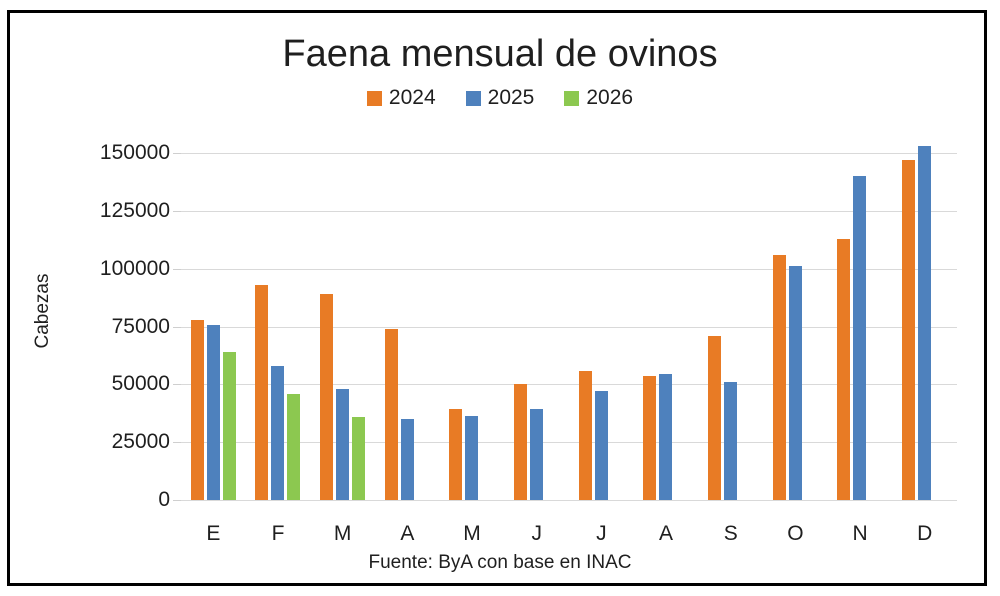  I want to click on y-tick-label-100000: 100000, so click(134, 268).